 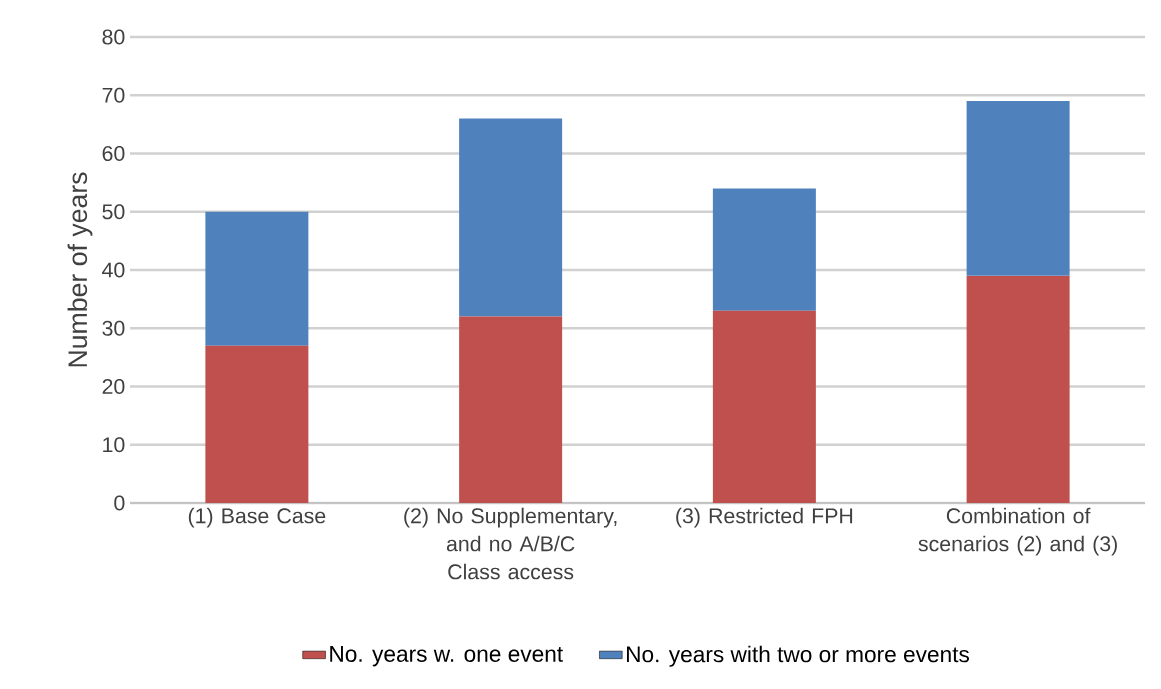 I want to click on y-tick-label: 80, so click(x=113, y=37).